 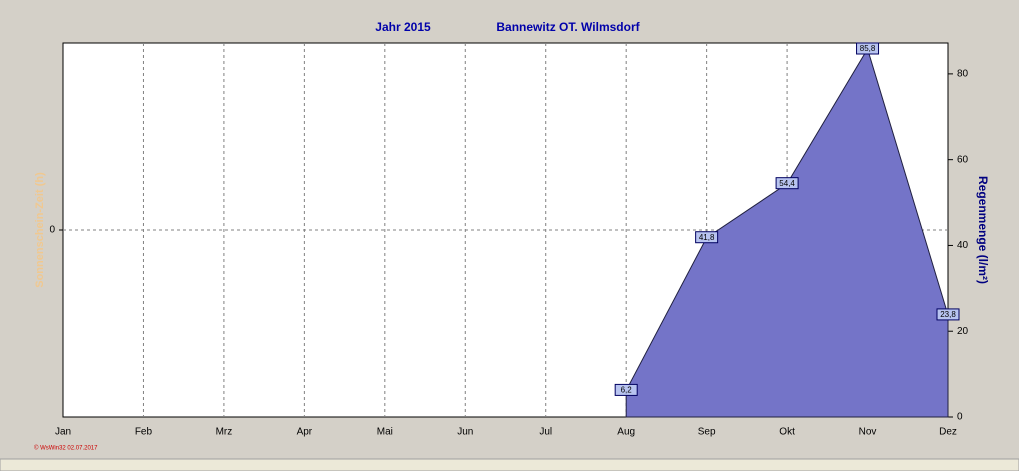 I want to click on x-tick-label: Jun, so click(x=465, y=432).